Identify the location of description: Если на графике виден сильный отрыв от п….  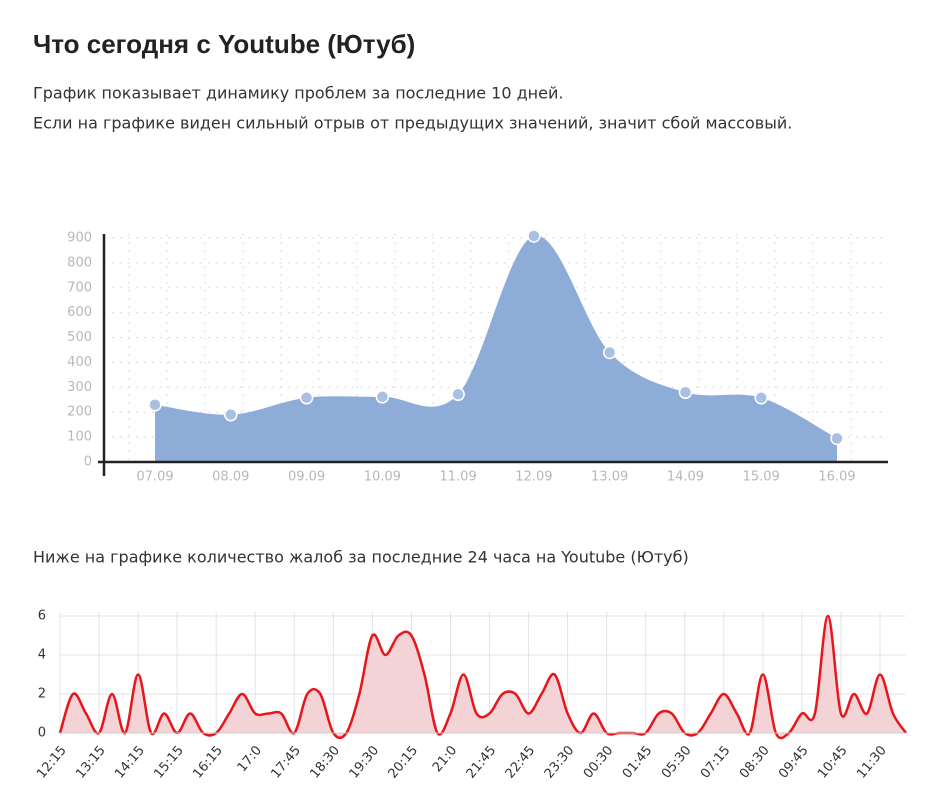
(412, 123).